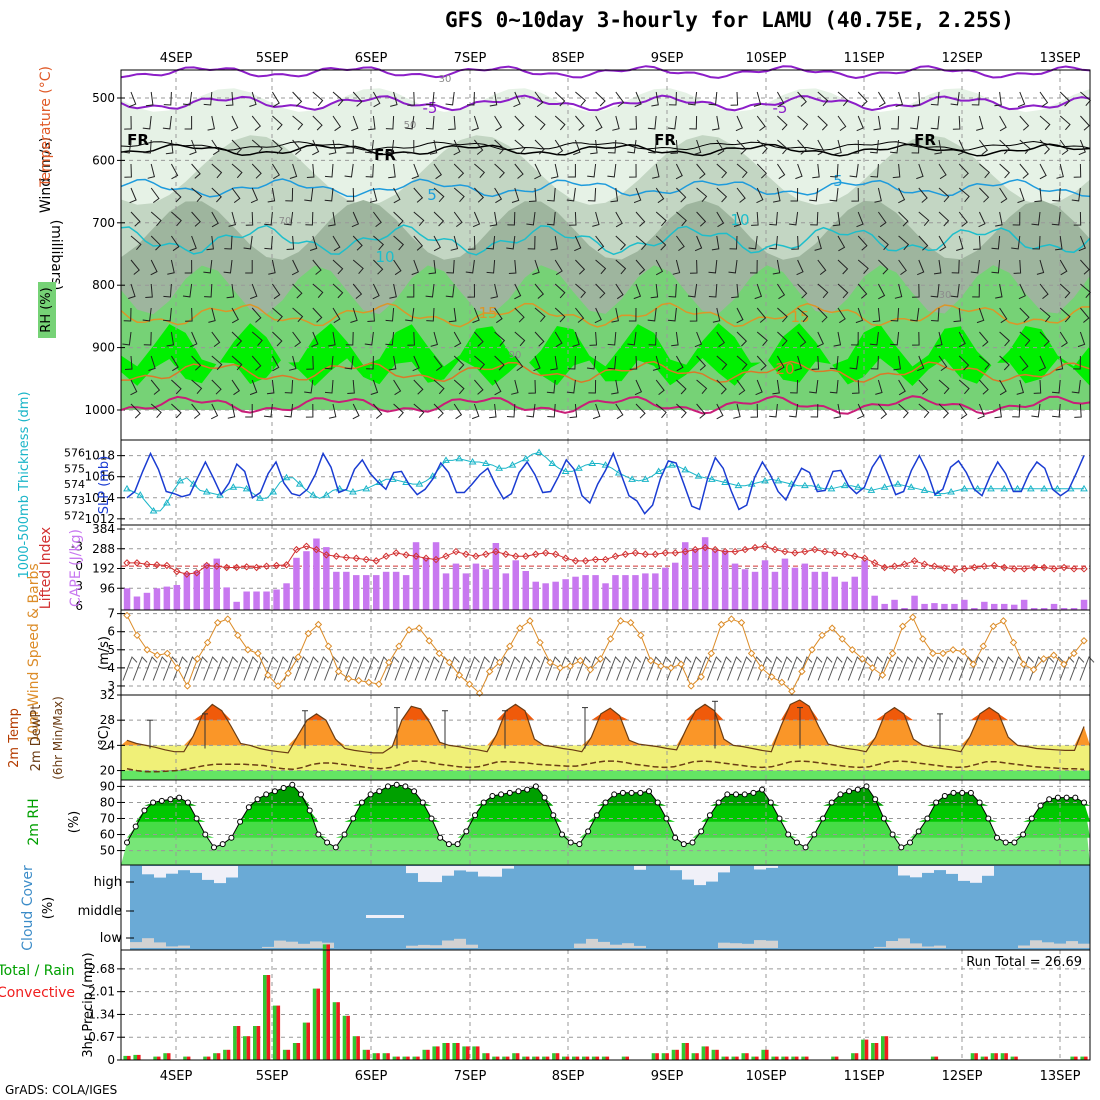  What do you see at coordinates (605, 775) in the screenshot?
I see `temp-band-green` at bounding box center [605, 775].